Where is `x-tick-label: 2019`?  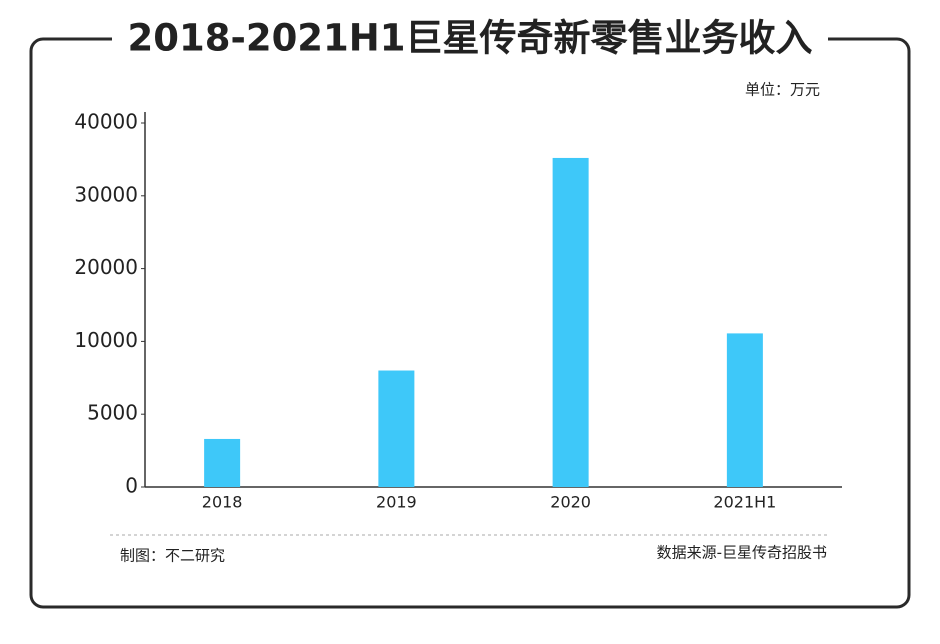 x-tick-label: 2019 is located at coordinates (396, 502).